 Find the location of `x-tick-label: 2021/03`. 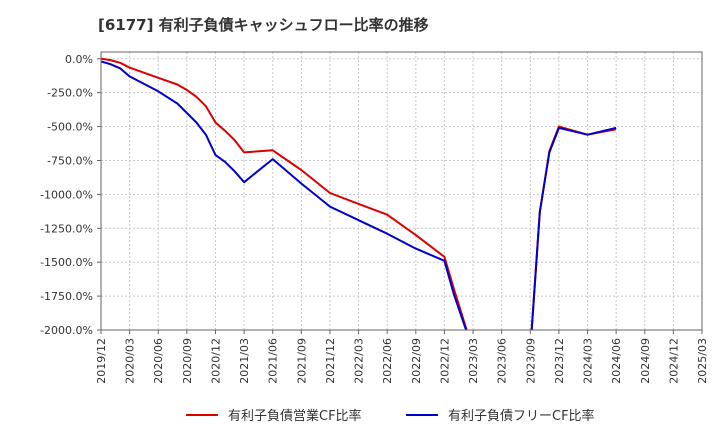

x-tick-label: 2021/03 is located at coordinates (244, 361).